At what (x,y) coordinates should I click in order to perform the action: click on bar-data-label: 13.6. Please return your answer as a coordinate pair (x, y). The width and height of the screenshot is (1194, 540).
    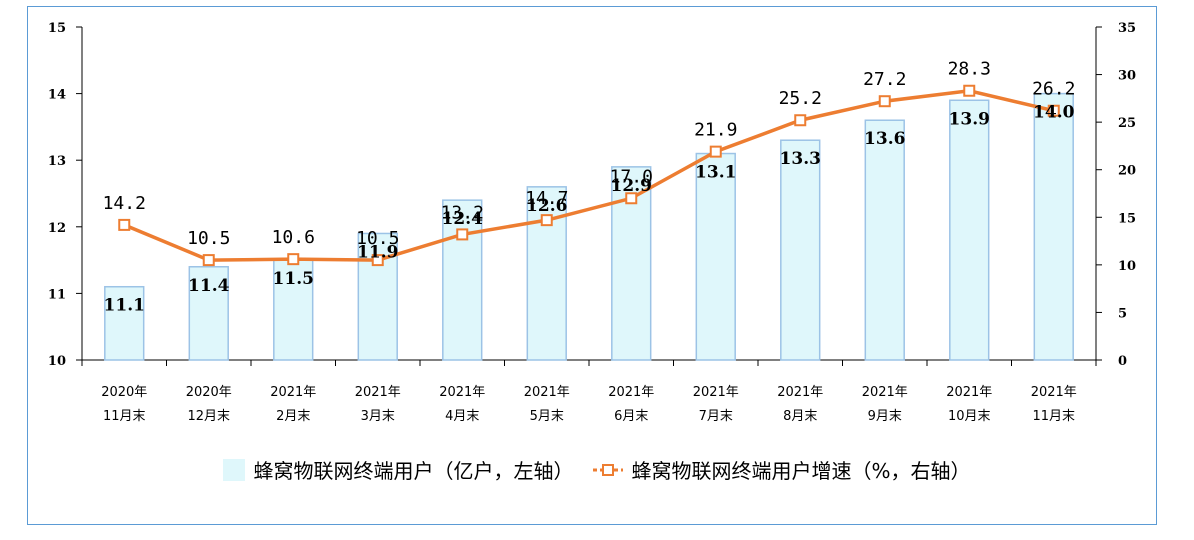
    Looking at the image, I should click on (884, 139).